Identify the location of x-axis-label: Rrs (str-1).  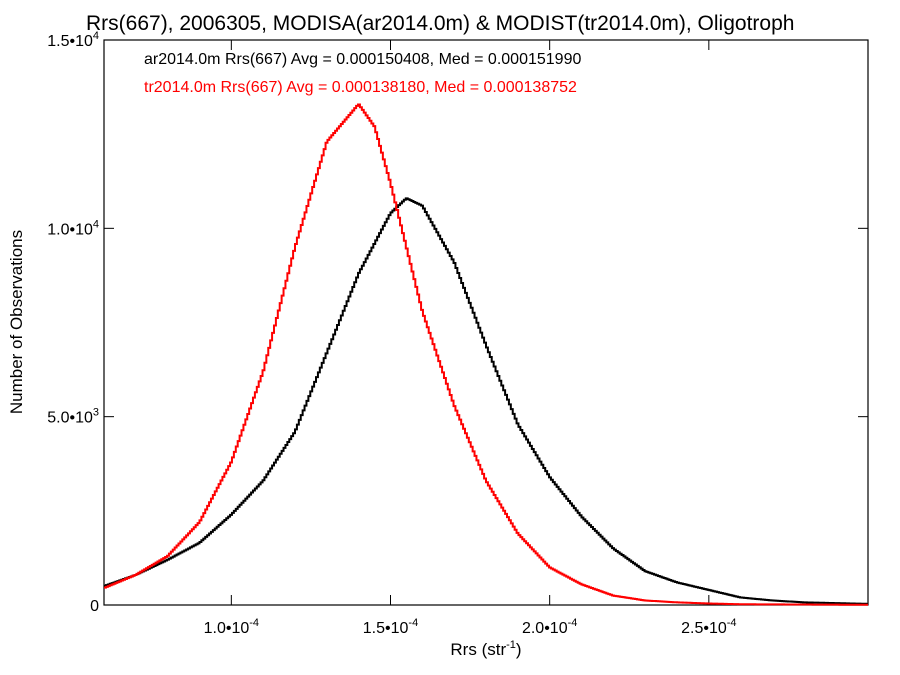
(485, 649).